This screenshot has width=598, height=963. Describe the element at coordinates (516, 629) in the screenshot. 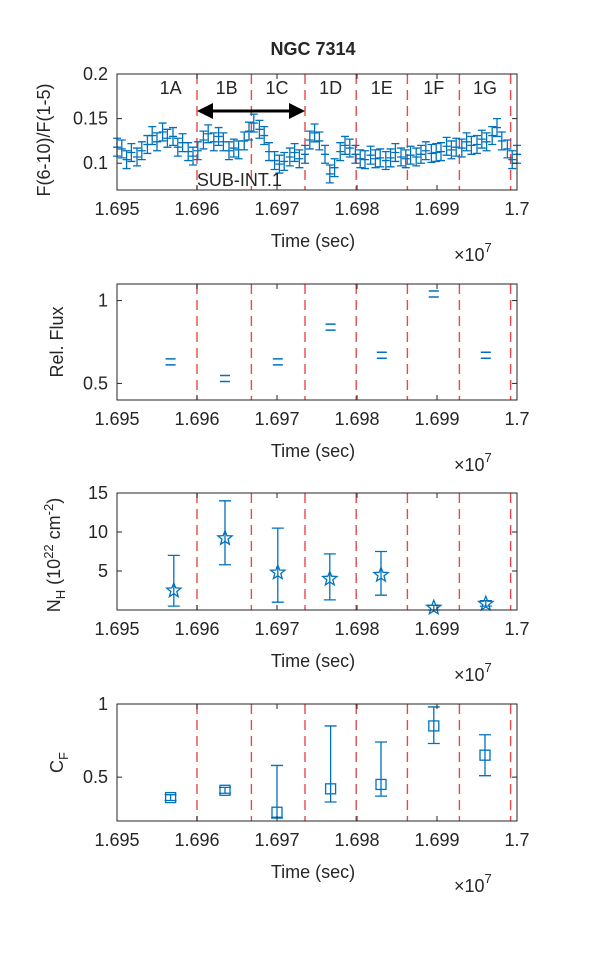

I see `x-tick-label: 1.7` at that location.